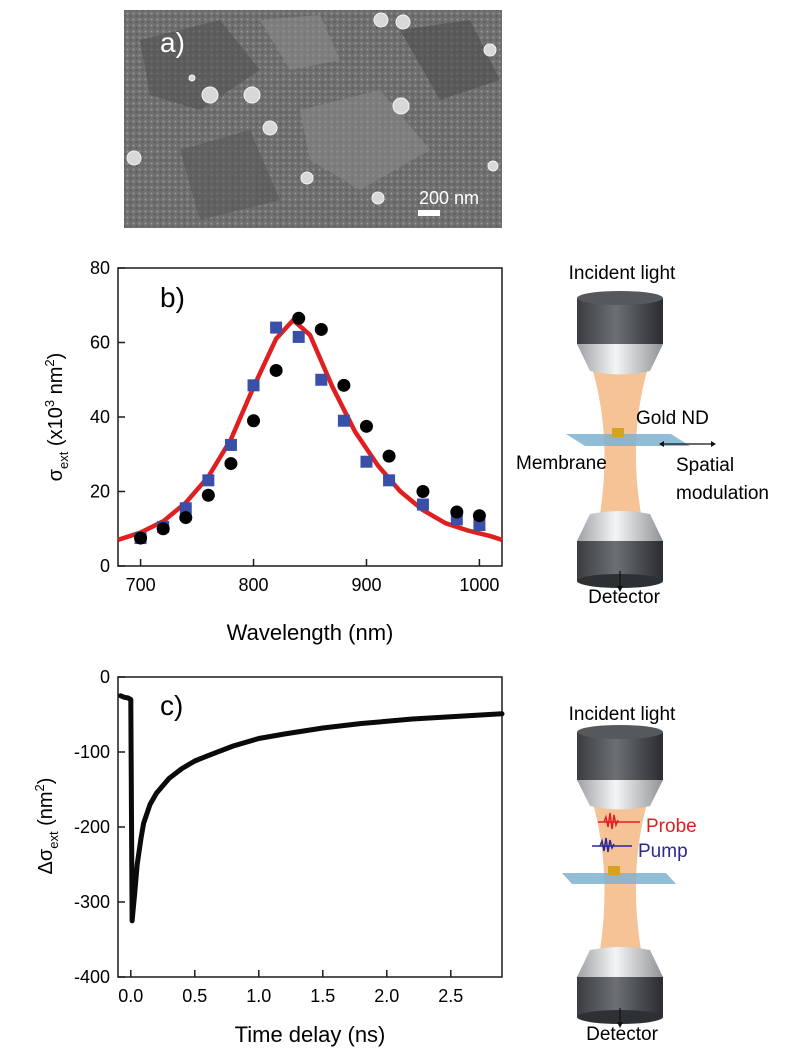  I want to click on sem-grains, so click(320, 117).